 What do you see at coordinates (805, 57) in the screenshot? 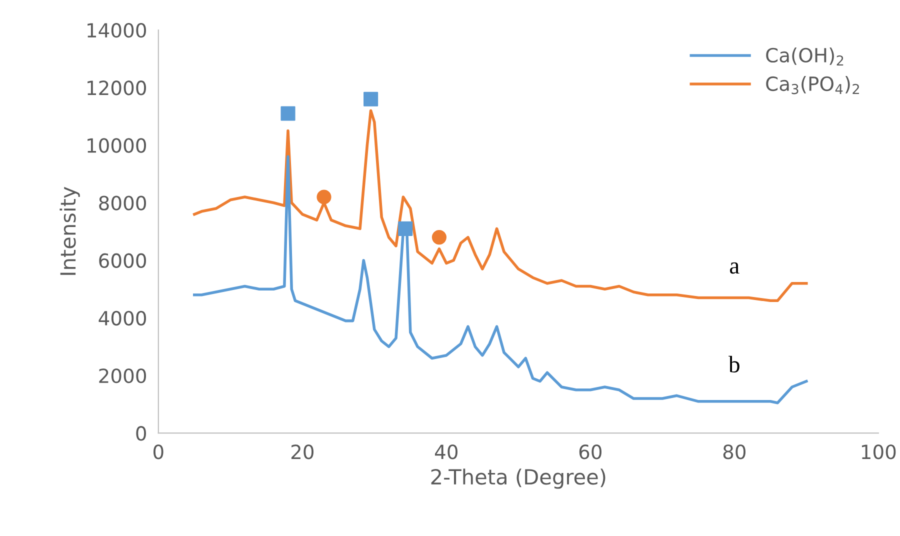
I see `legend-label: Ca(OH)$_{2}$` at bounding box center [805, 57].